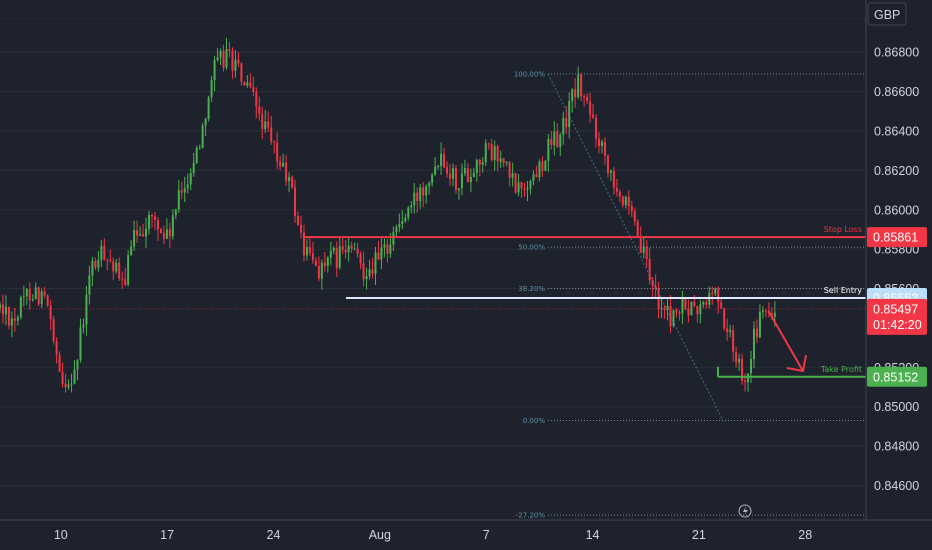  I want to click on lightning-icon-bolt, so click(745, 511).